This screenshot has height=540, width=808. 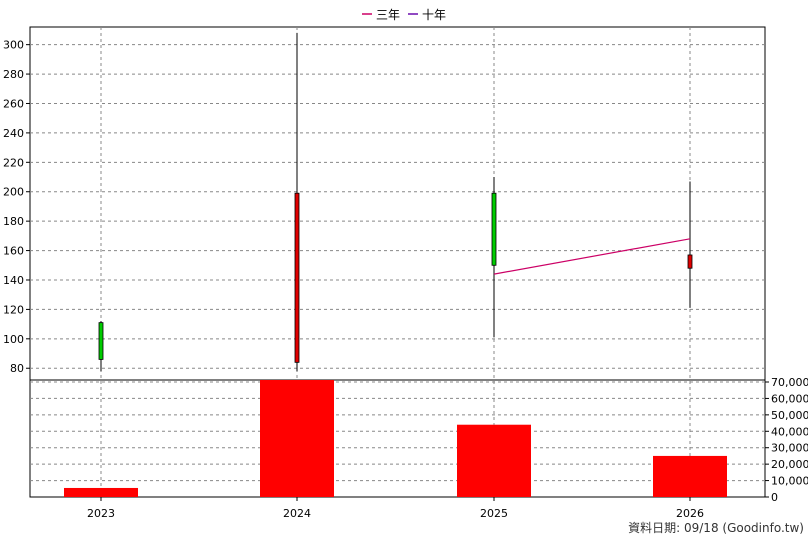 What do you see at coordinates (13, 74) in the screenshot?
I see `price-tick-label-280: 280` at bounding box center [13, 74].